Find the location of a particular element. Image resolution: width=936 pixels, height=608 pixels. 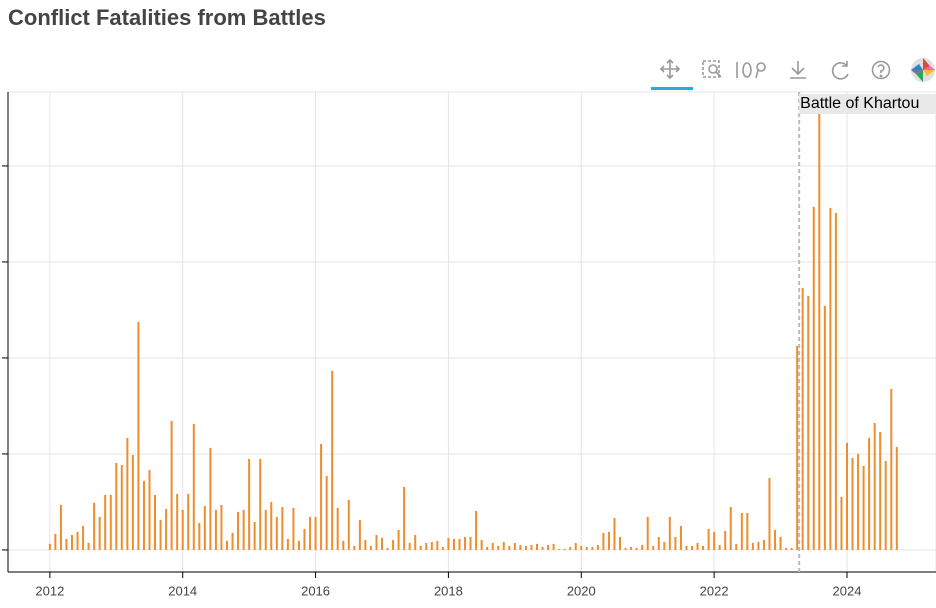

x-tick-label: 2022 is located at coordinates (714, 590).